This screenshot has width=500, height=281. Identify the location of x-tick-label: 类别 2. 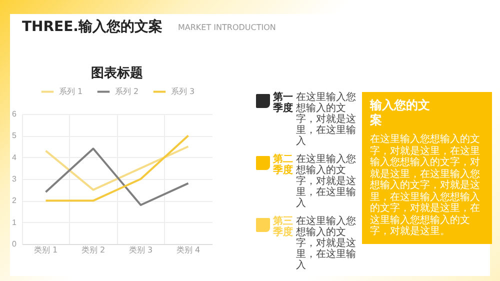
(93, 250).